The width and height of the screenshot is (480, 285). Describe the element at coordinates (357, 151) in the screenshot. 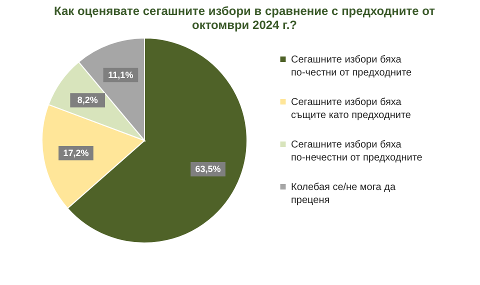

I see `legend-label: Сегашните избори бяха по-нечестни от предходните` at that location.